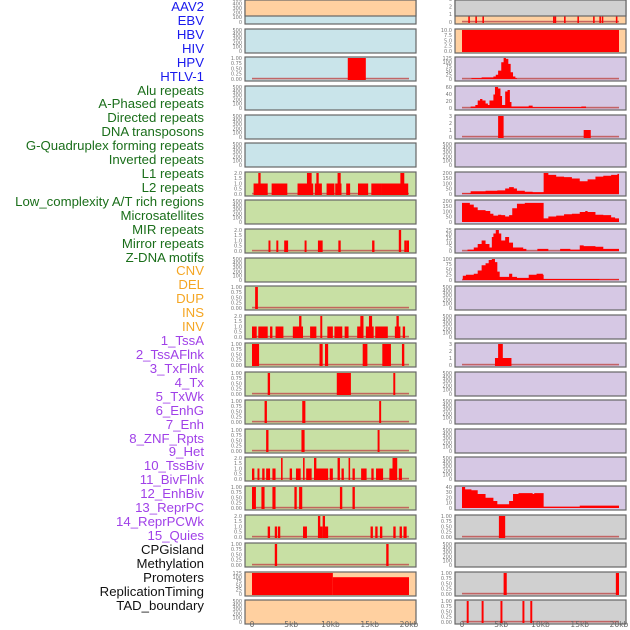 The height and width of the screenshot is (630, 630). What do you see at coordinates (190, 62) in the screenshot?
I see `row-label: HPV` at bounding box center [190, 62].